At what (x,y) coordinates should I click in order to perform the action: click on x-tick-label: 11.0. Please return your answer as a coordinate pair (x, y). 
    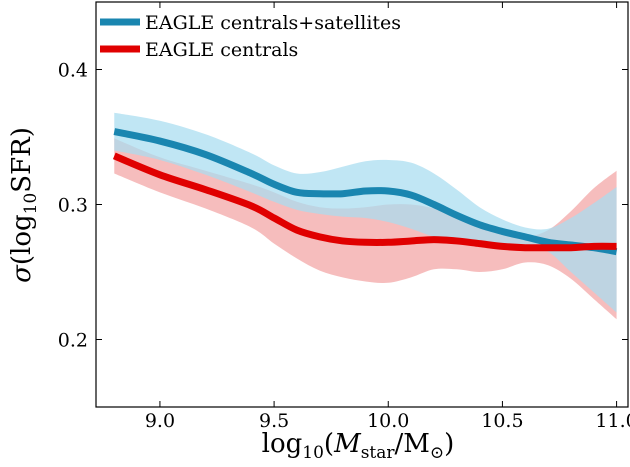
    Looking at the image, I should click on (612, 421).